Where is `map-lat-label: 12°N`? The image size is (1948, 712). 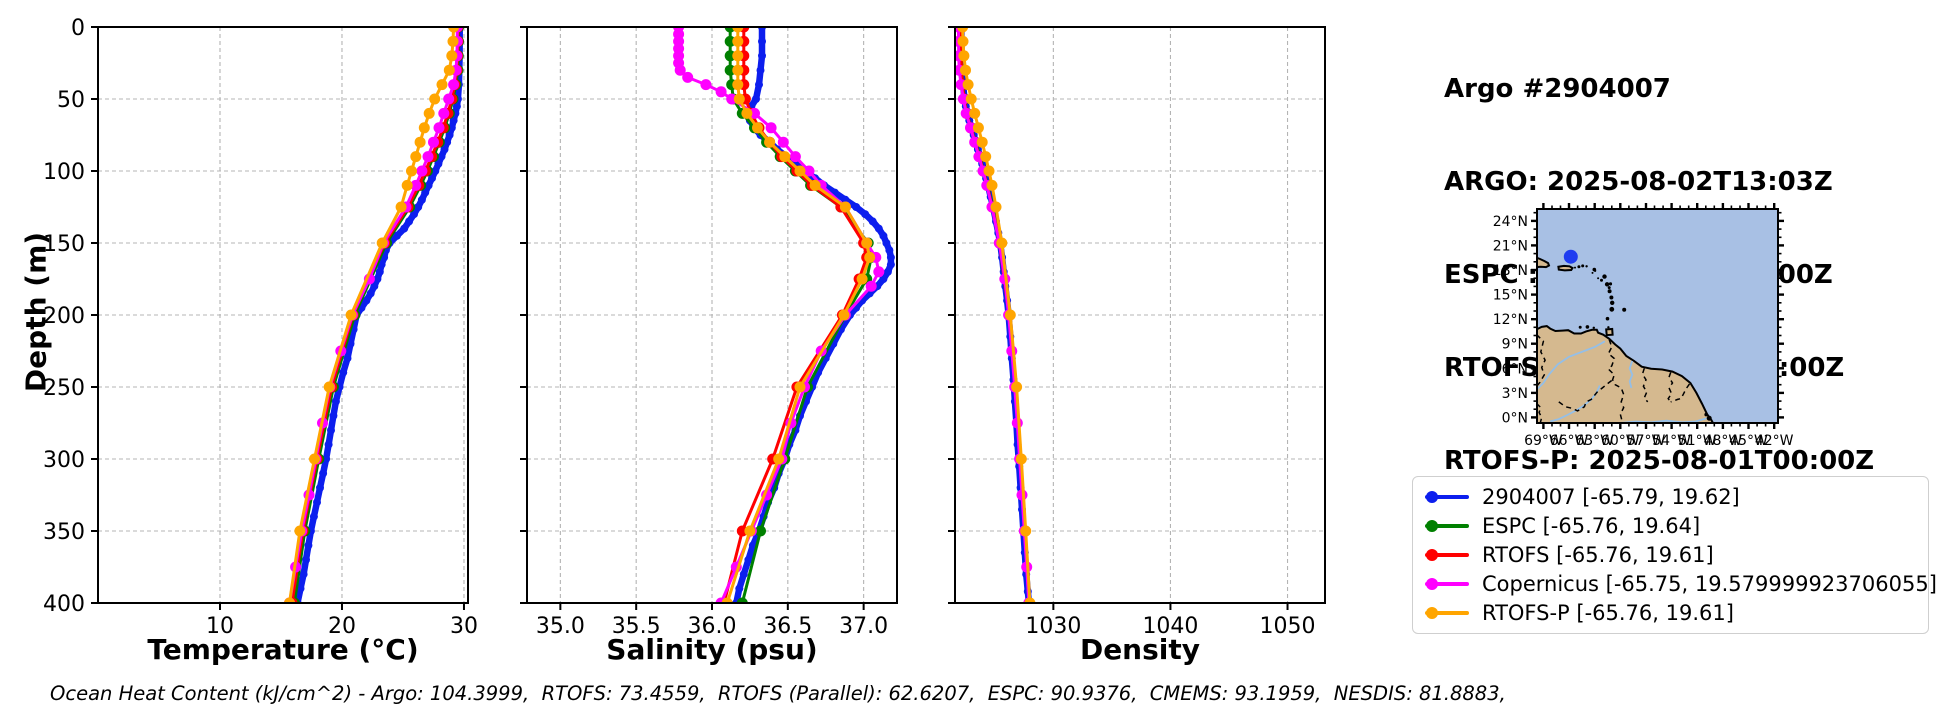 map-lat-label: 12°N is located at coordinates (1510, 320).